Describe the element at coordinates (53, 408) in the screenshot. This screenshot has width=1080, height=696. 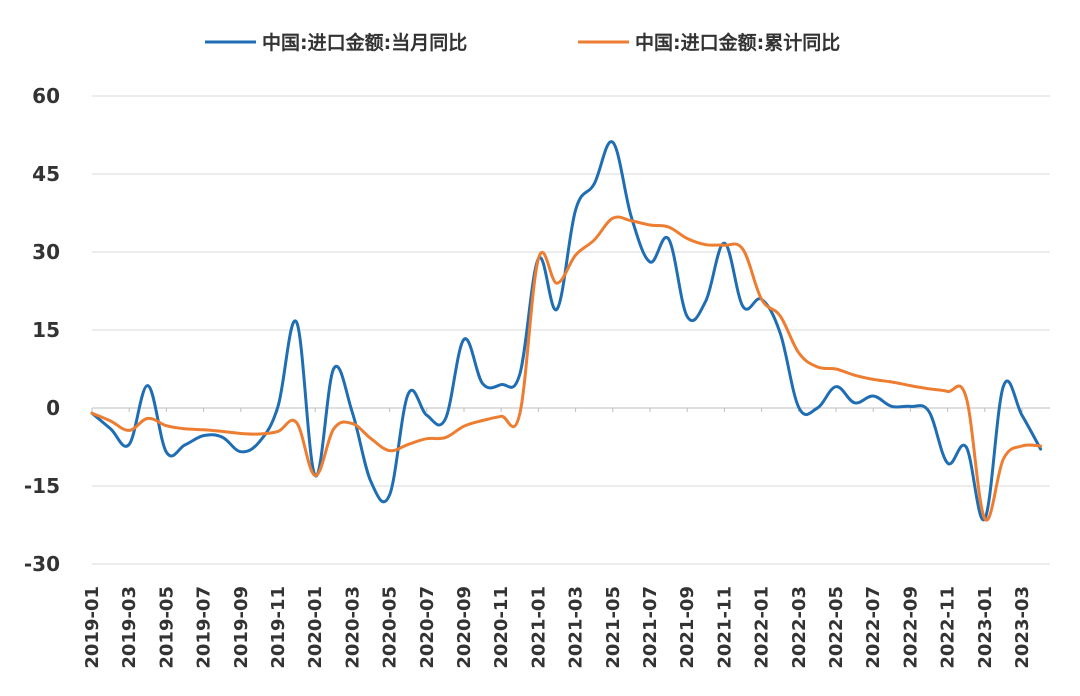
I see `y-tick-label: 0` at that location.